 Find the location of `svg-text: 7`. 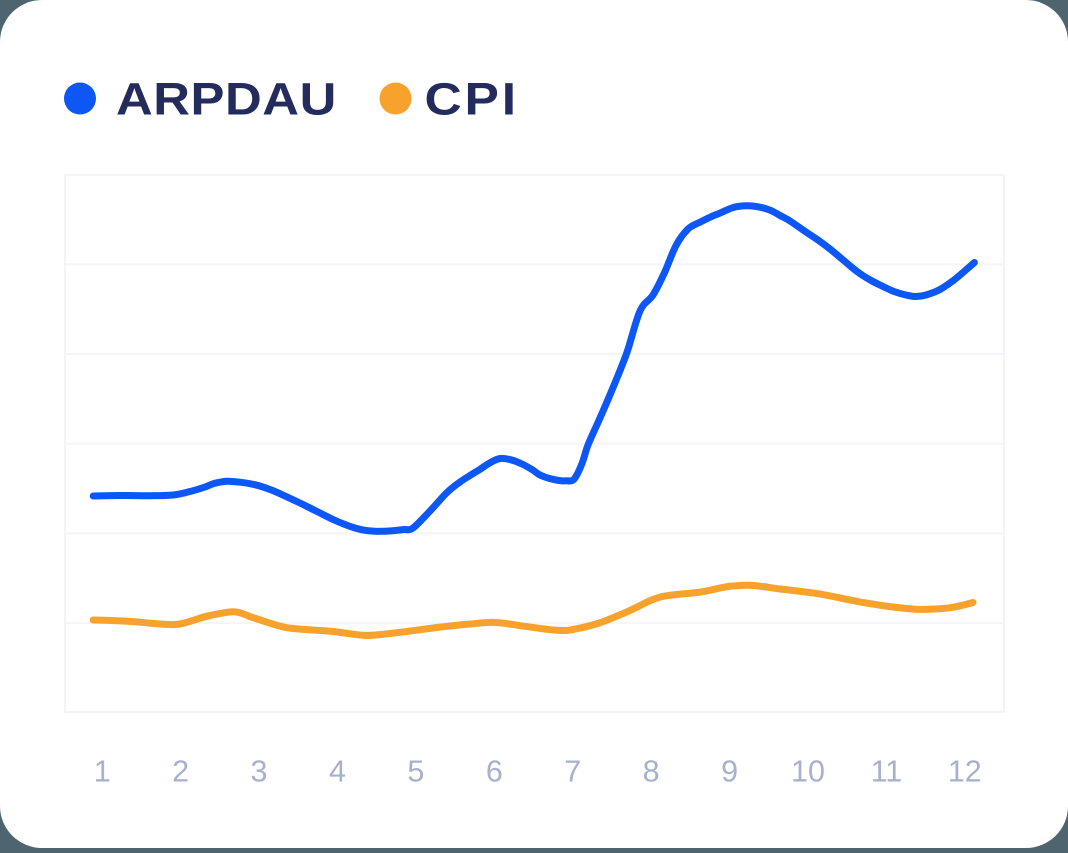

svg-text: 7 is located at coordinates (572, 772).